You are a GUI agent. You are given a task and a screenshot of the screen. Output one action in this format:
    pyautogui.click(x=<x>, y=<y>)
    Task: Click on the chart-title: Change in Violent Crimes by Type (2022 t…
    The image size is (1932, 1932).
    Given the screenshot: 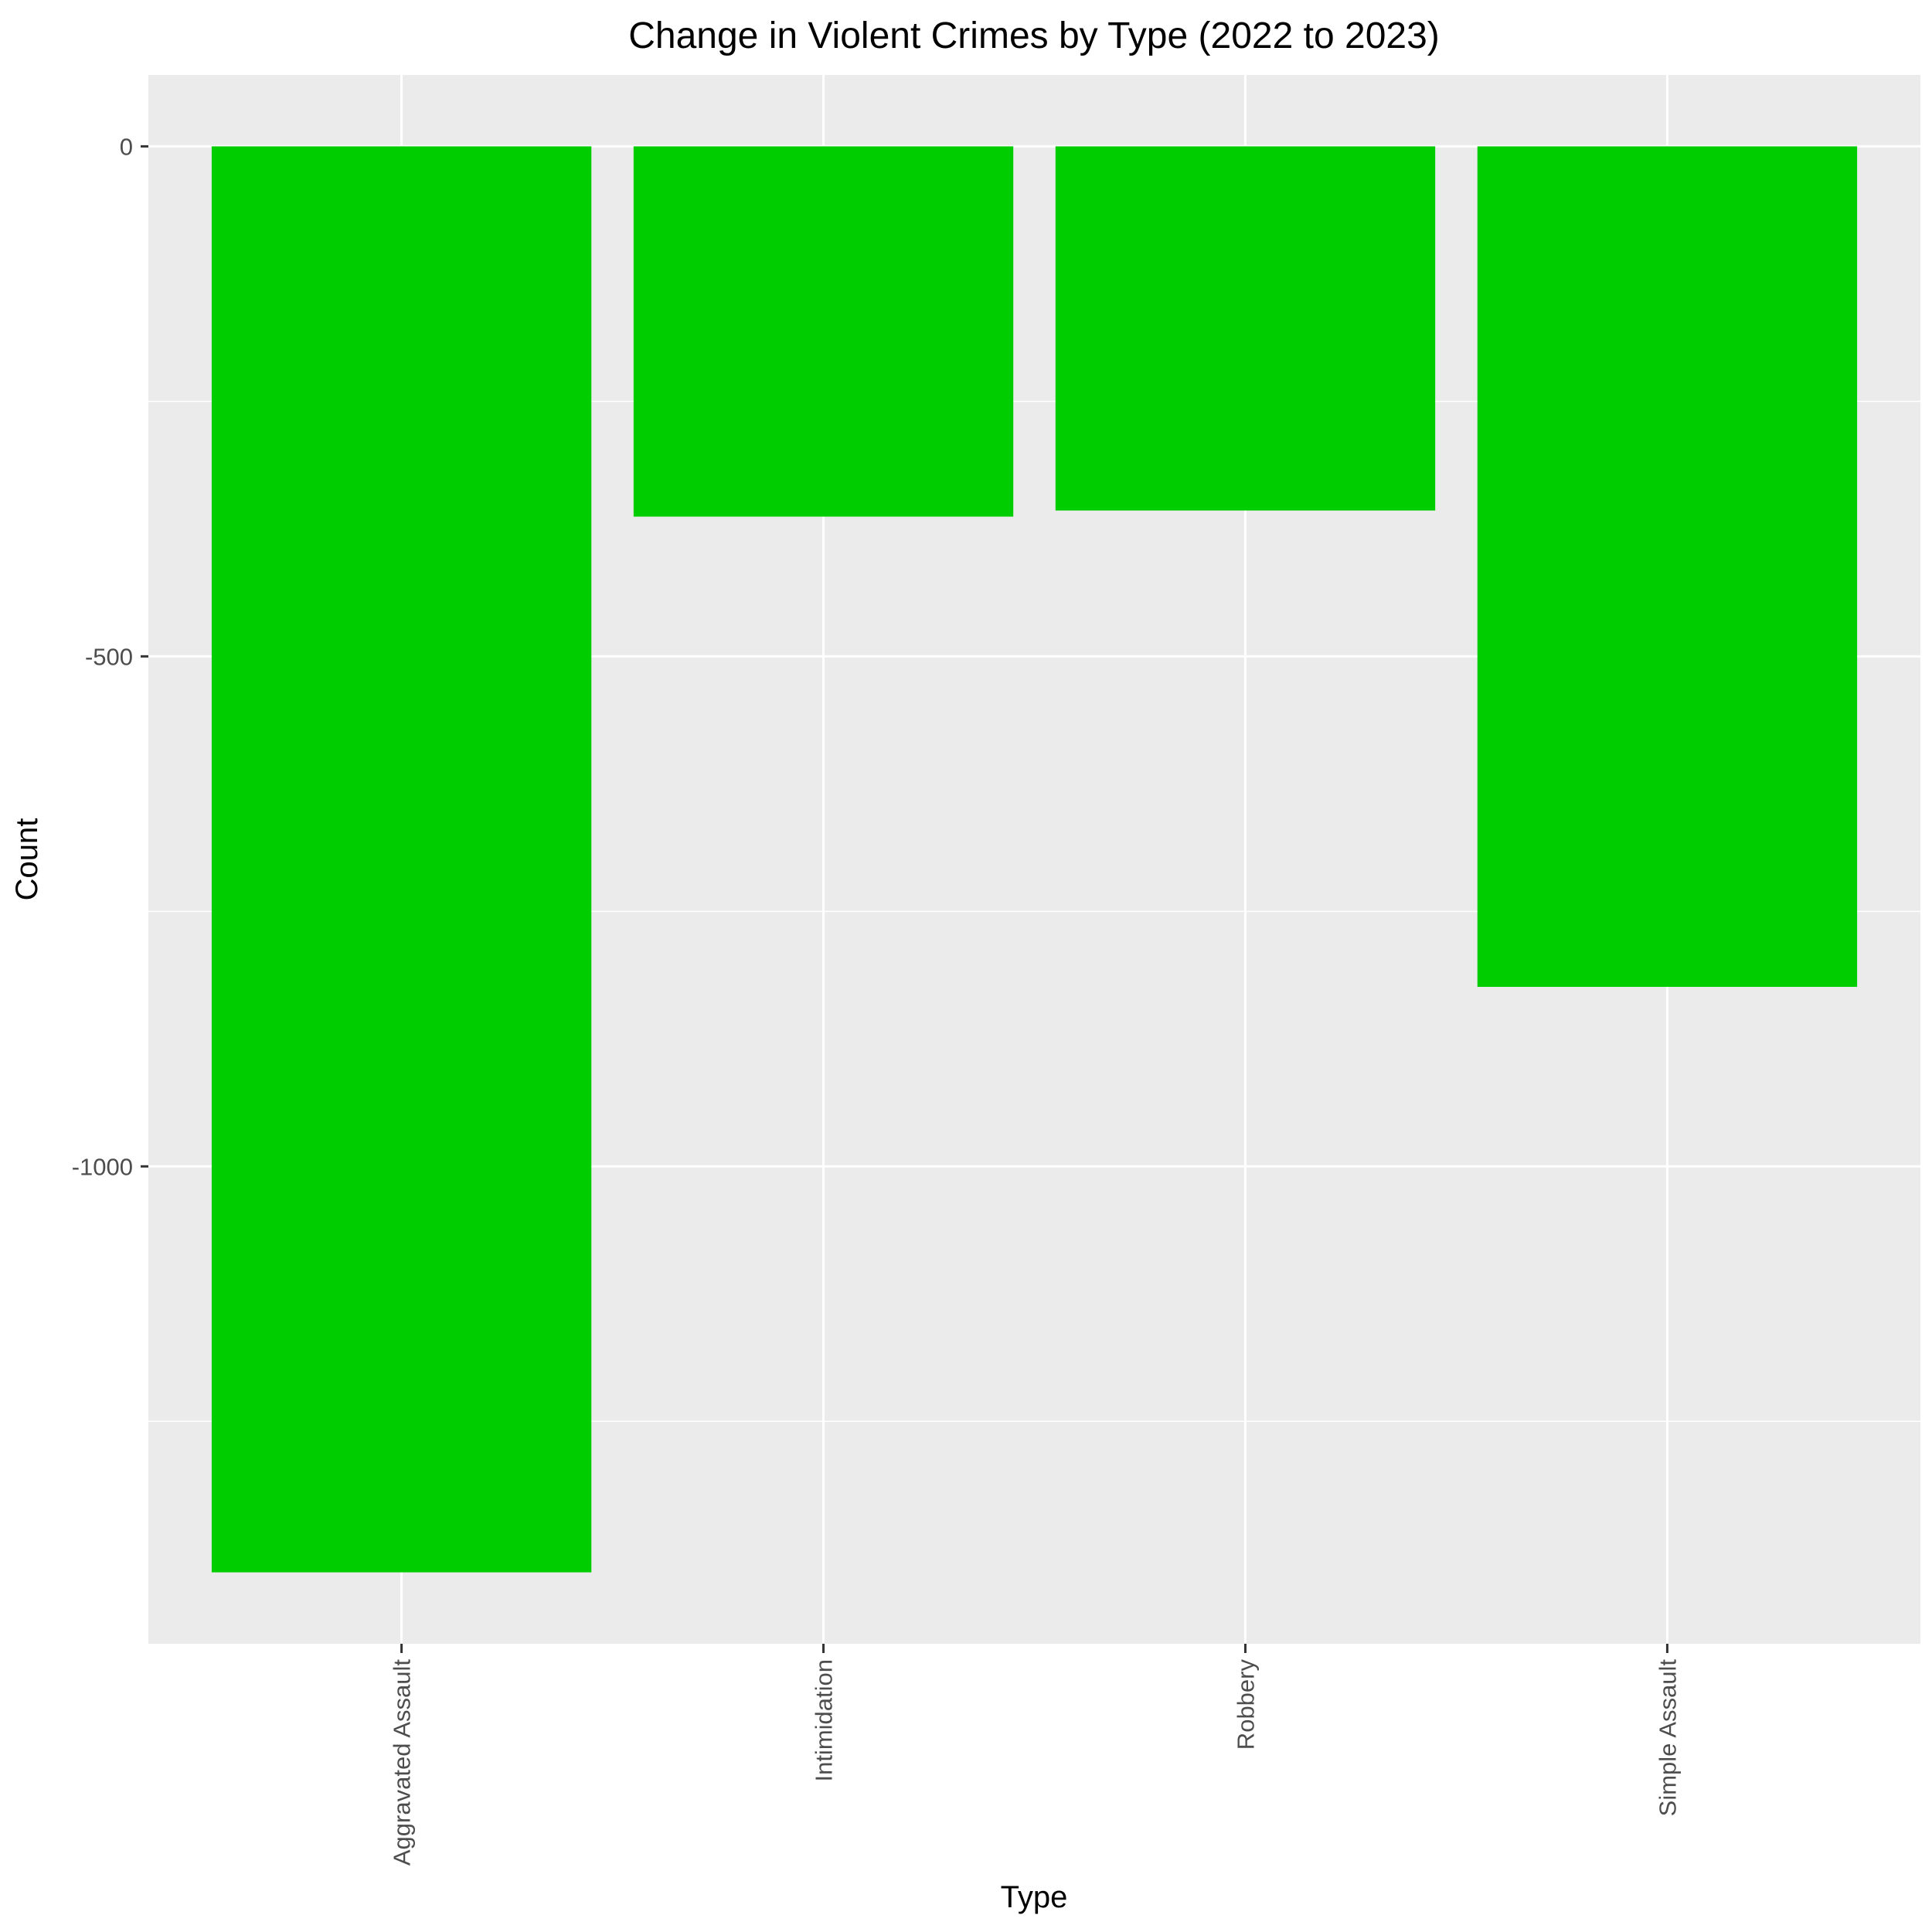 What is the action you would take?
    pyautogui.click(x=1034, y=35)
    